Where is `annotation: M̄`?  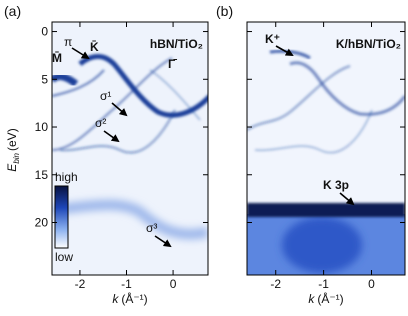
annotation: M̄ is located at coordinates (57, 58).